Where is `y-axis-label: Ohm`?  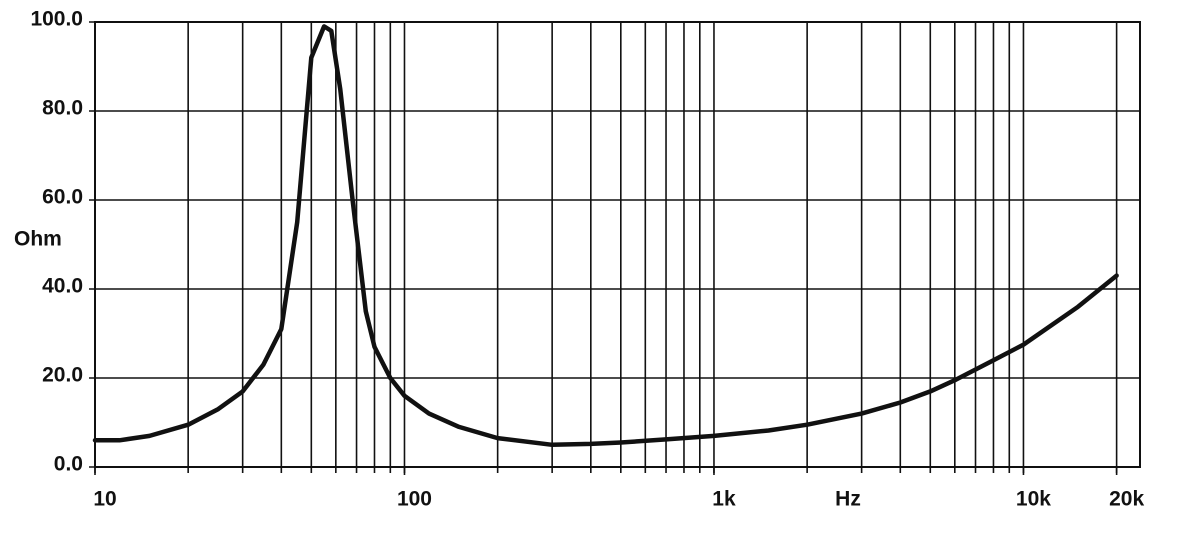
y-axis-label: Ohm is located at coordinates (38, 239).